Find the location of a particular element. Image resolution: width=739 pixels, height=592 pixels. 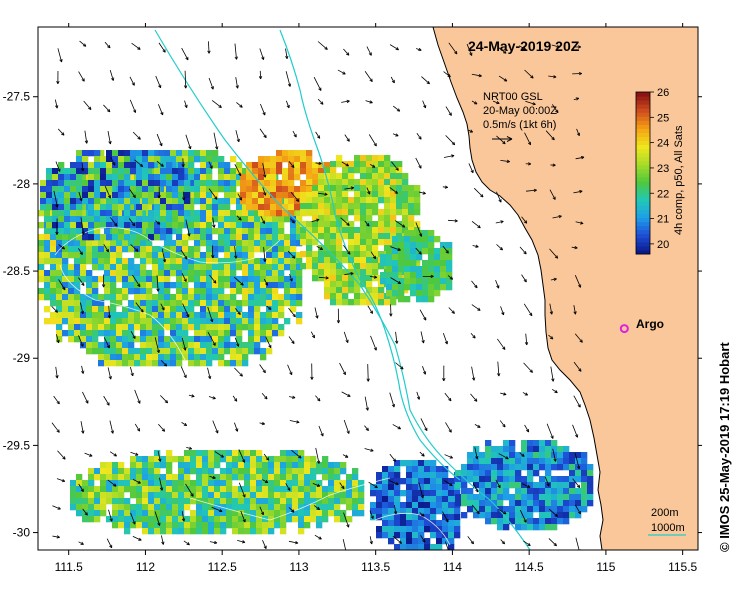

argo-float: Argo is located at coordinates (641, 325).